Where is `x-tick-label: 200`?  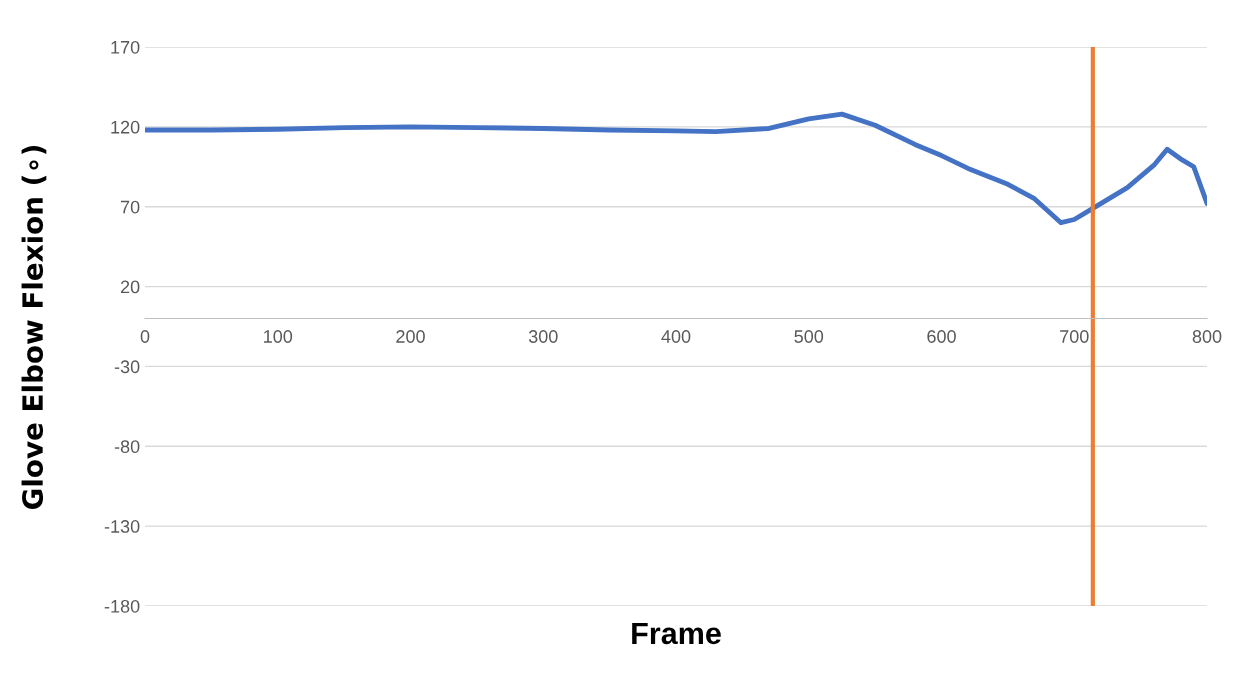
x-tick-label: 200 is located at coordinates (410, 336).